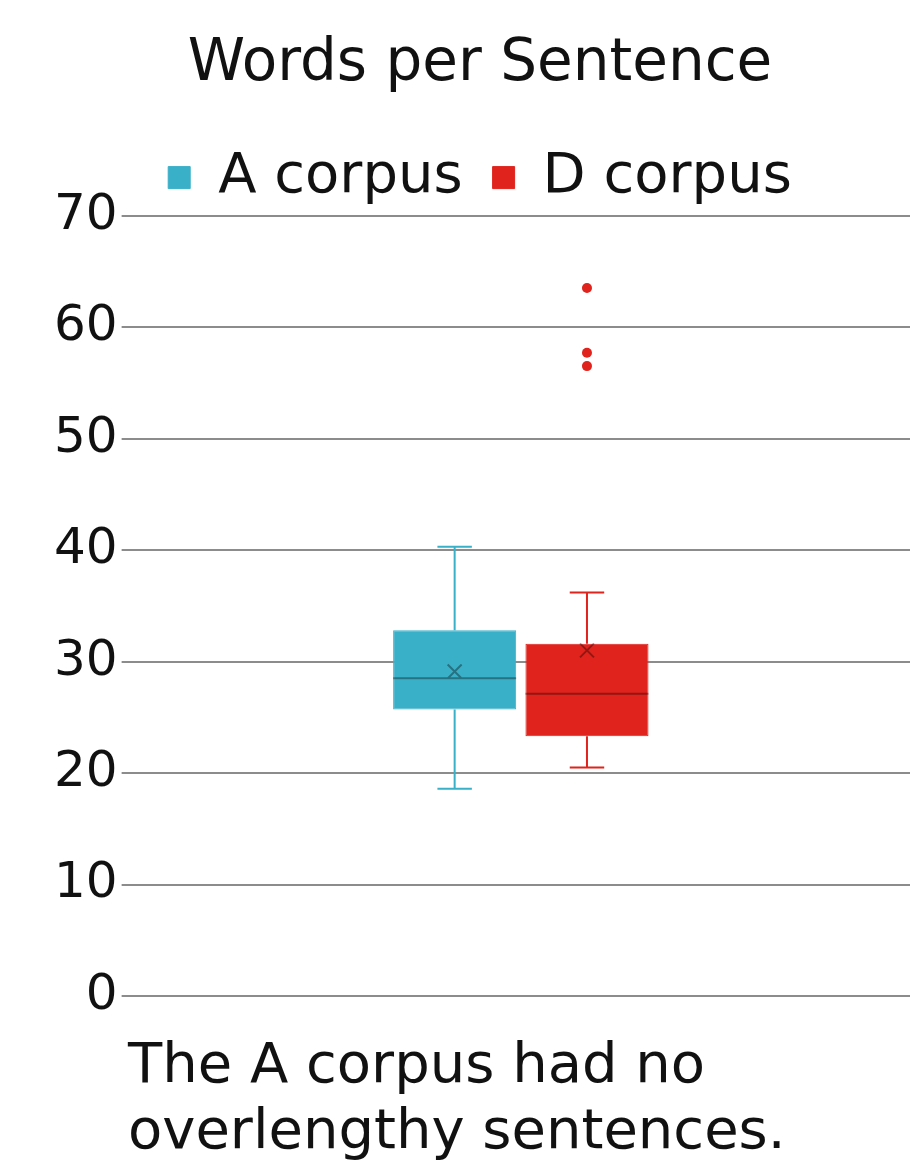 The height and width of the screenshot is (1176, 910). I want to click on y-tick-label: 30, so click(86, 657).